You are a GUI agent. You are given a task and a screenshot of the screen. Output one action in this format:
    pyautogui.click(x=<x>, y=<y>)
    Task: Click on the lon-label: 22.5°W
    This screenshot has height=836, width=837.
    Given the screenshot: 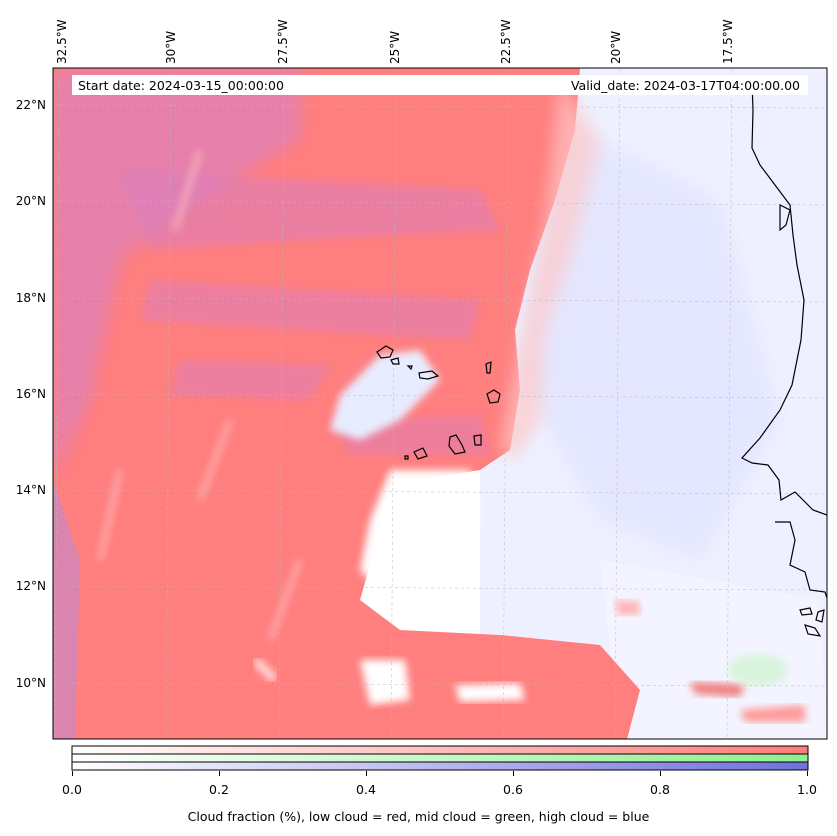 What is the action you would take?
    pyautogui.click(x=506, y=41)
    